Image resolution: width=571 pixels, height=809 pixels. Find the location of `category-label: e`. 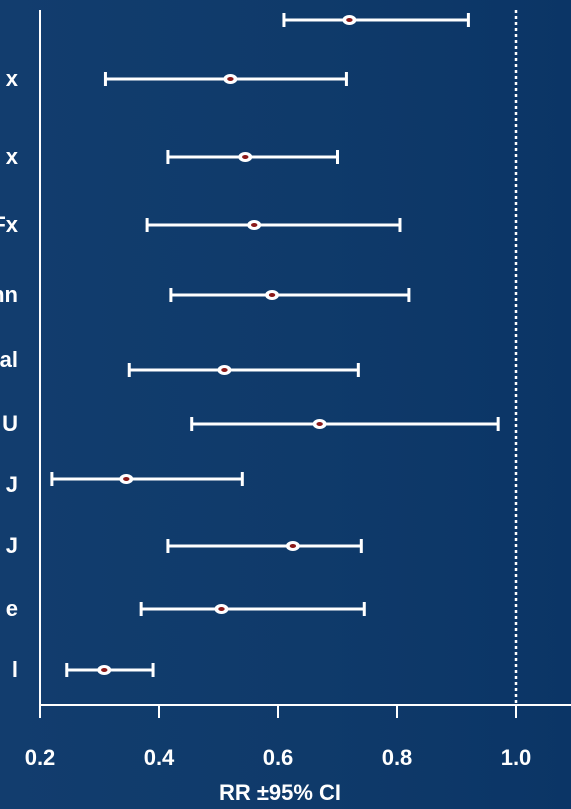

category-label: e is located at coordinates (11, 608).